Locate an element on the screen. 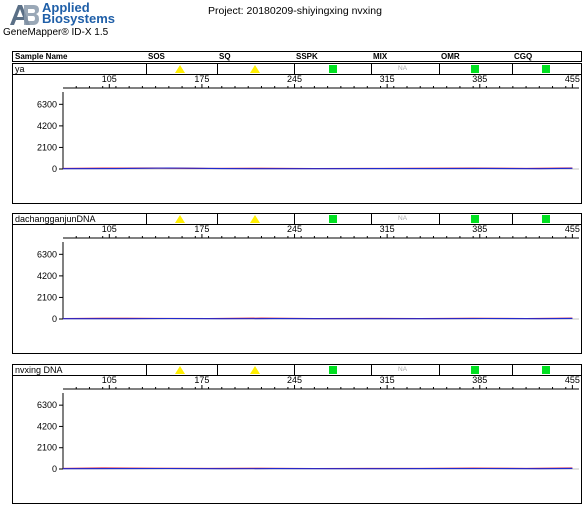 Image resolution: width=583 pixels, height=506 pixels. sample-row: ya NA is located at coordinates (297, 69).